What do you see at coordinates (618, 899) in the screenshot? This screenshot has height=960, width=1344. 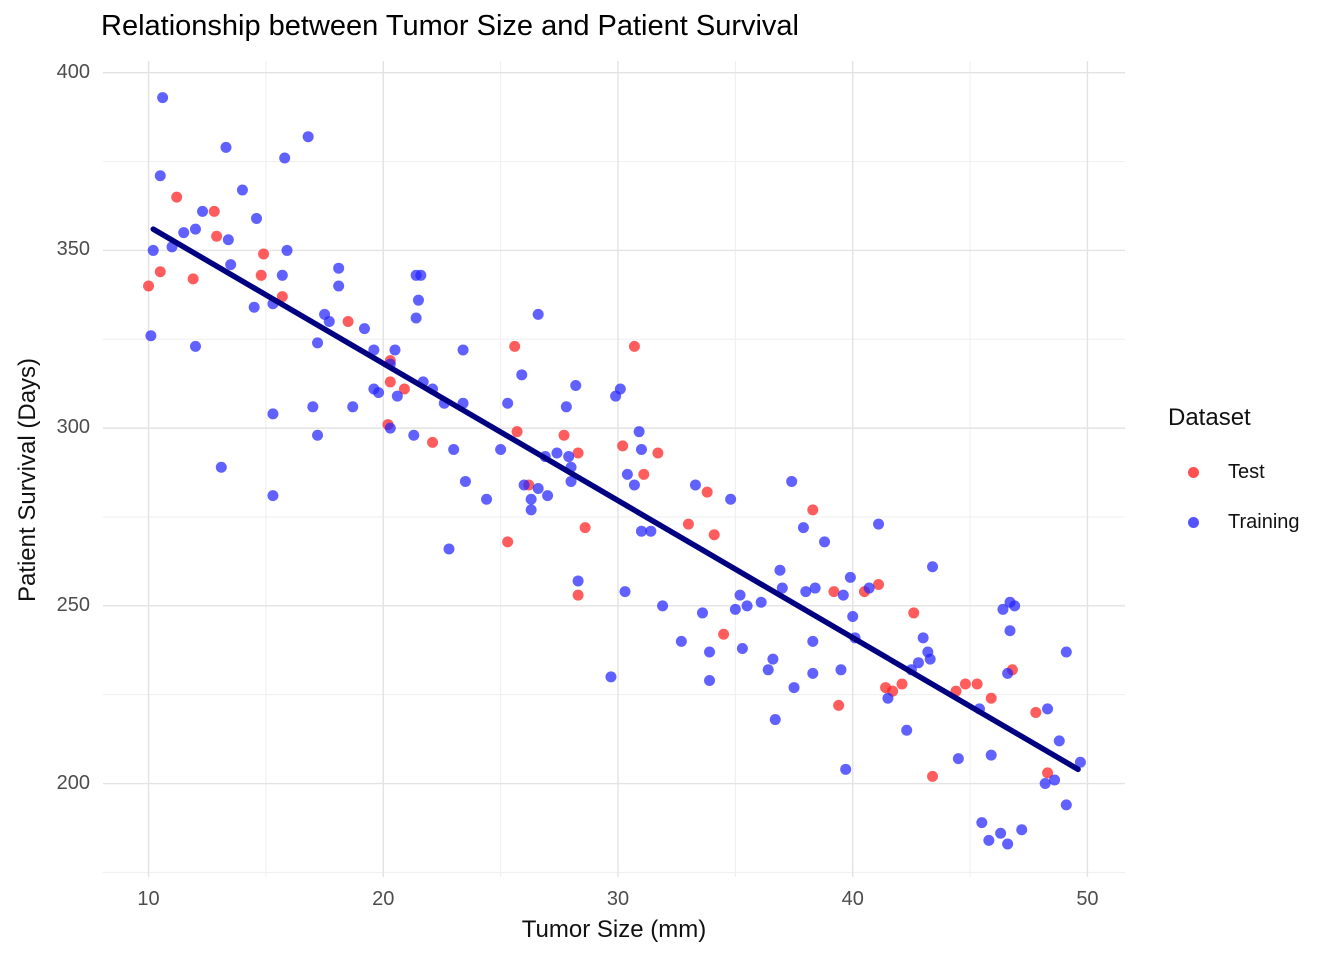 I see `x-tick-label: 30` at bounding box center [618, 899].